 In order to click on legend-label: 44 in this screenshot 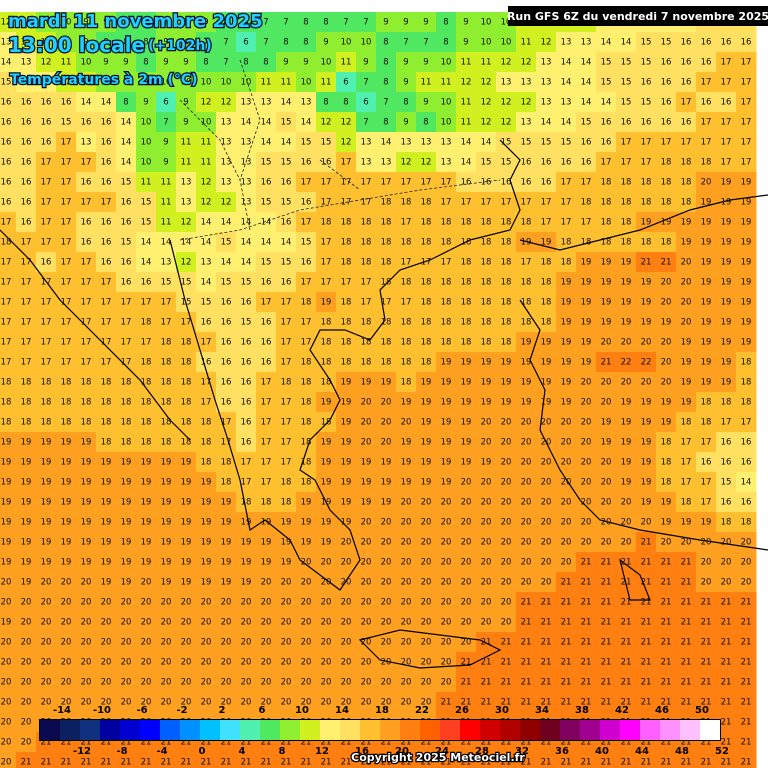, I will do `click(642, 751)`.